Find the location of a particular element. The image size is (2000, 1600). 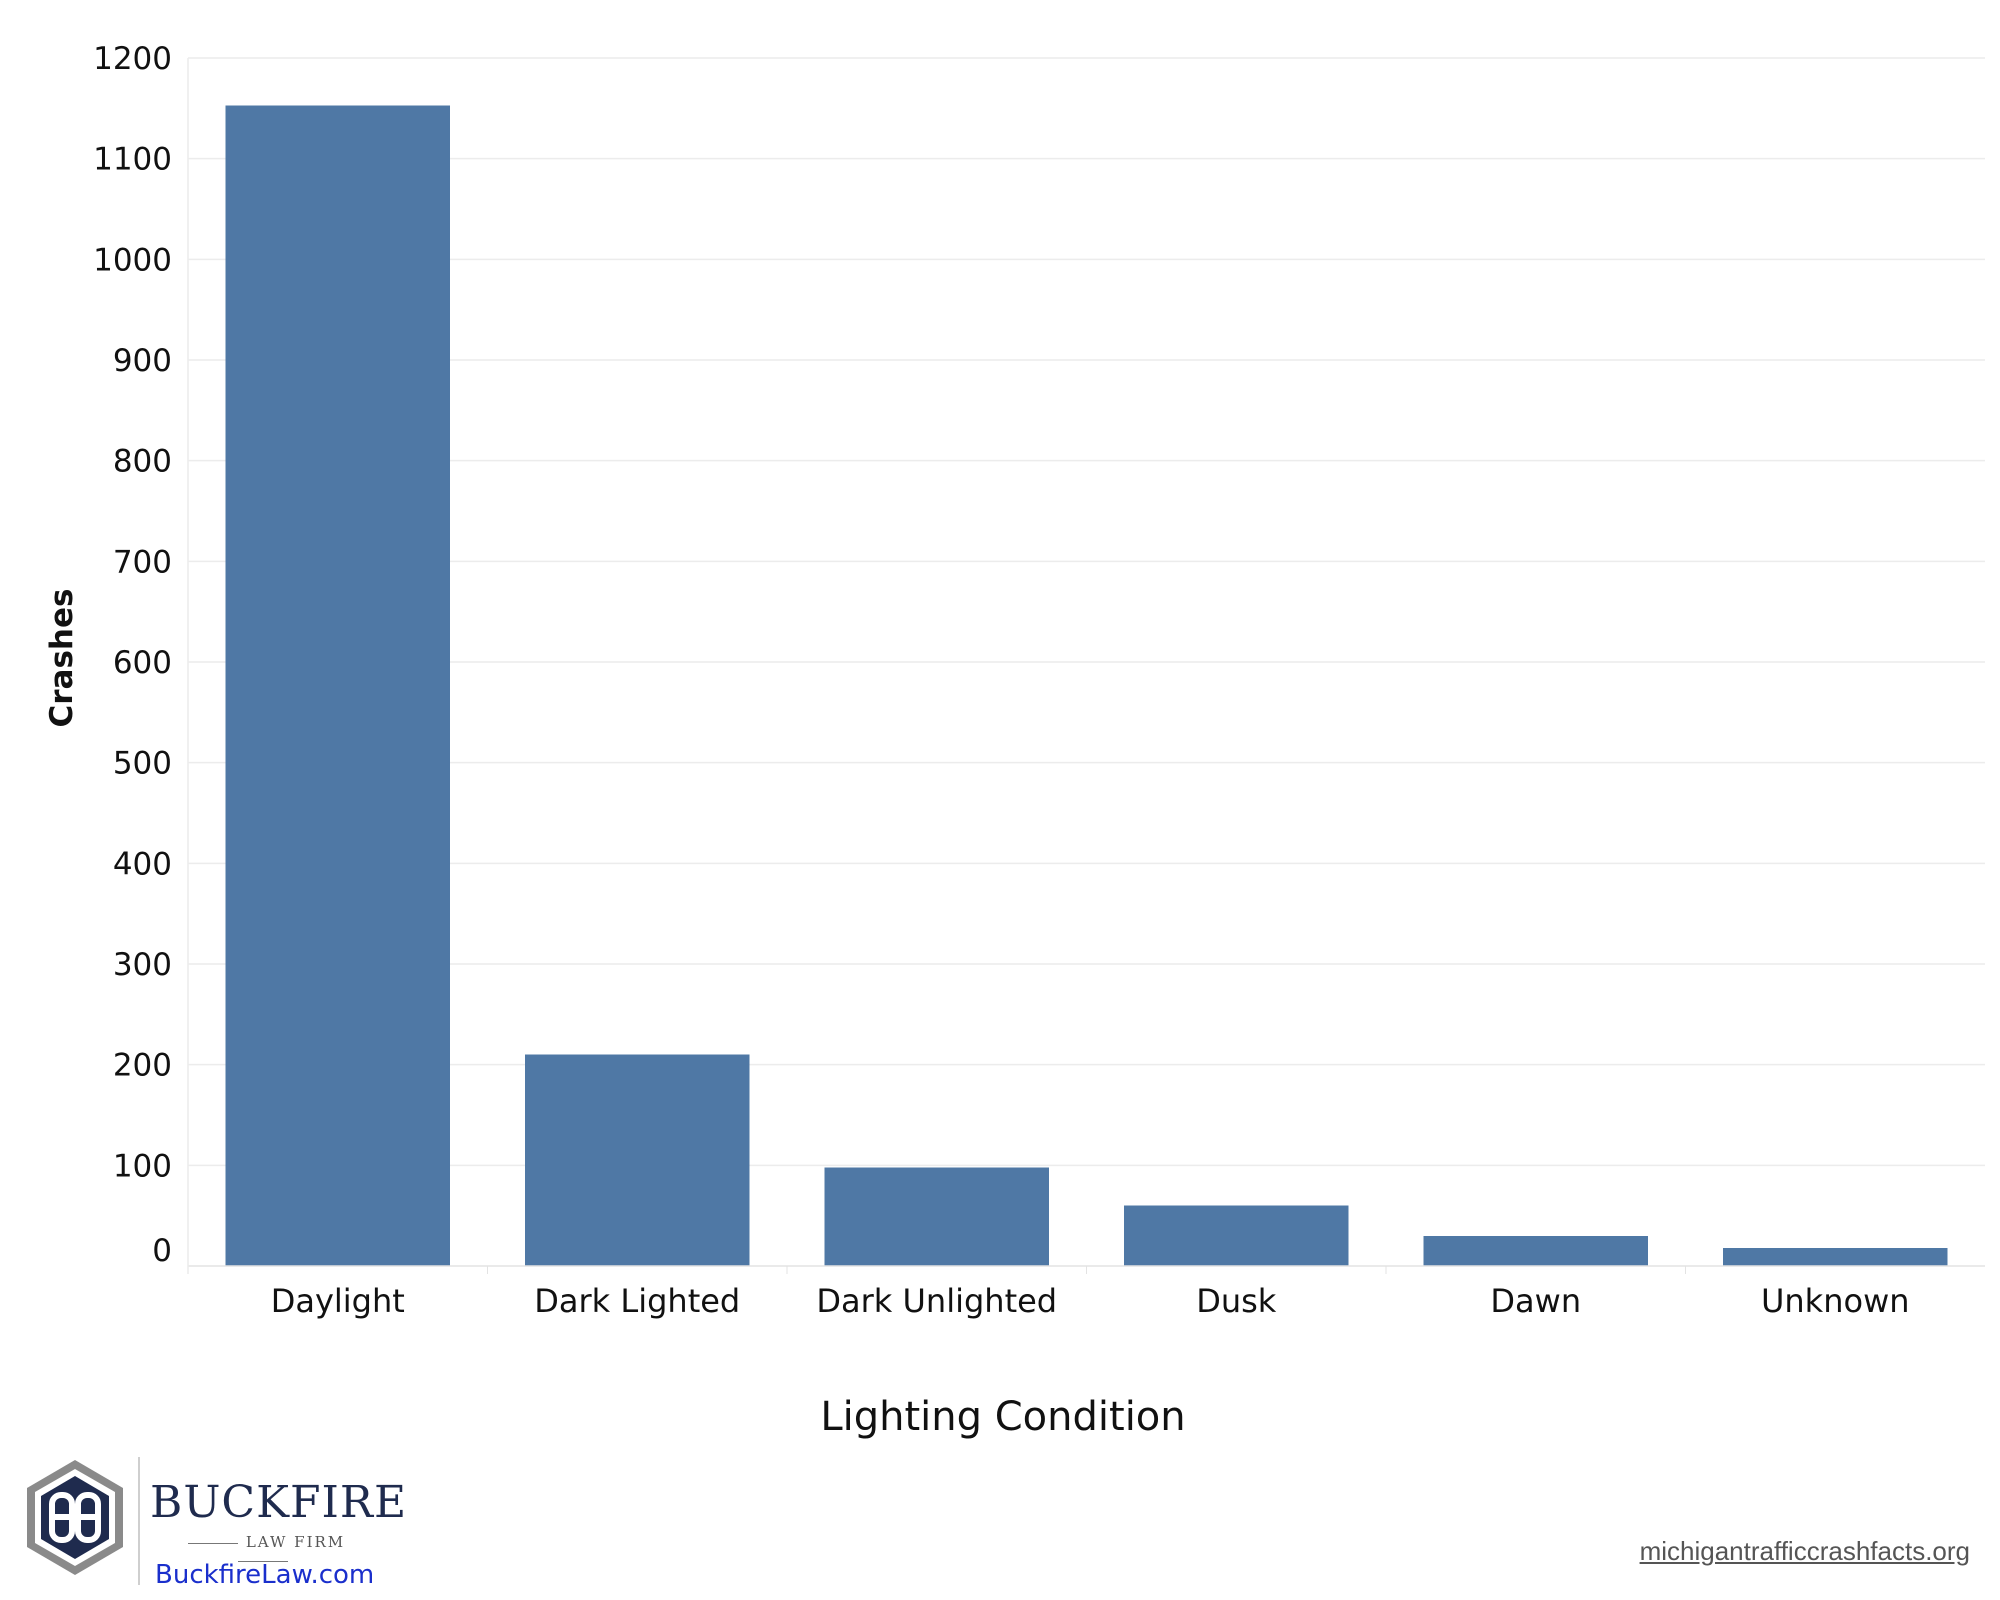

bar-dawn is located at coordinates (1536, 1250).